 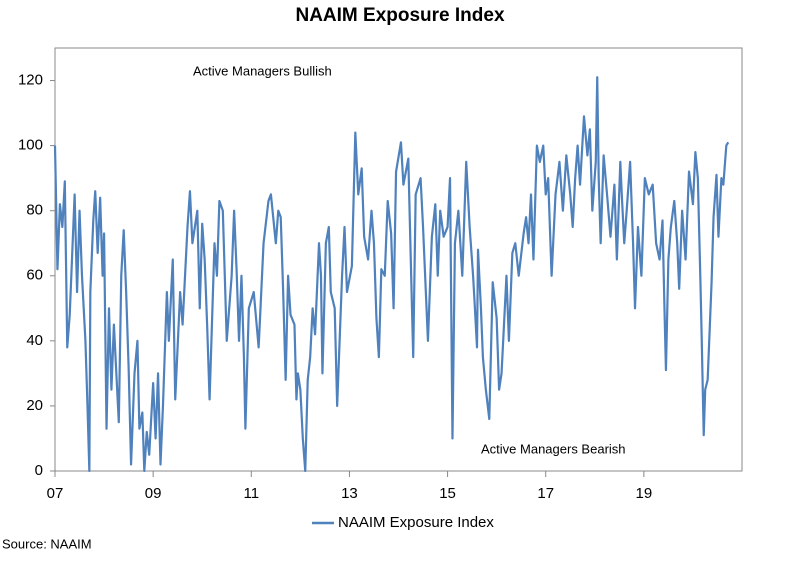 I want to click on y-tick-label: 80, so click(x=34, y=210).